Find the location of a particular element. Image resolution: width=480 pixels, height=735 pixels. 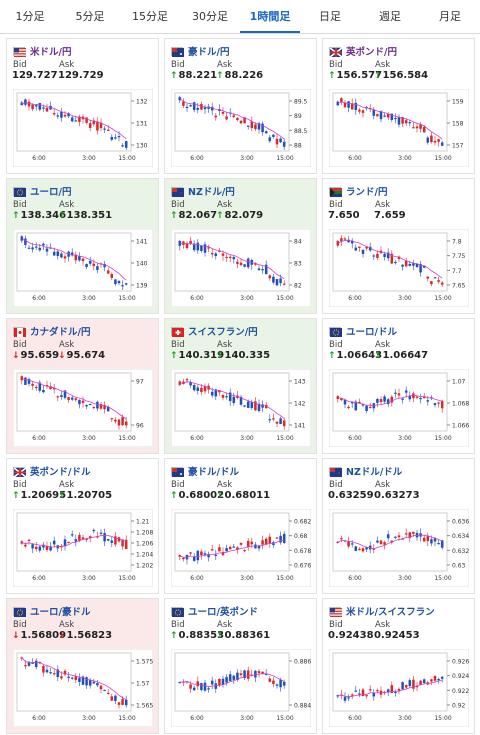

mini-candlestick-chart: 141 140 139 6:00 3:00 15:00 is located at coordinates (83, 268).